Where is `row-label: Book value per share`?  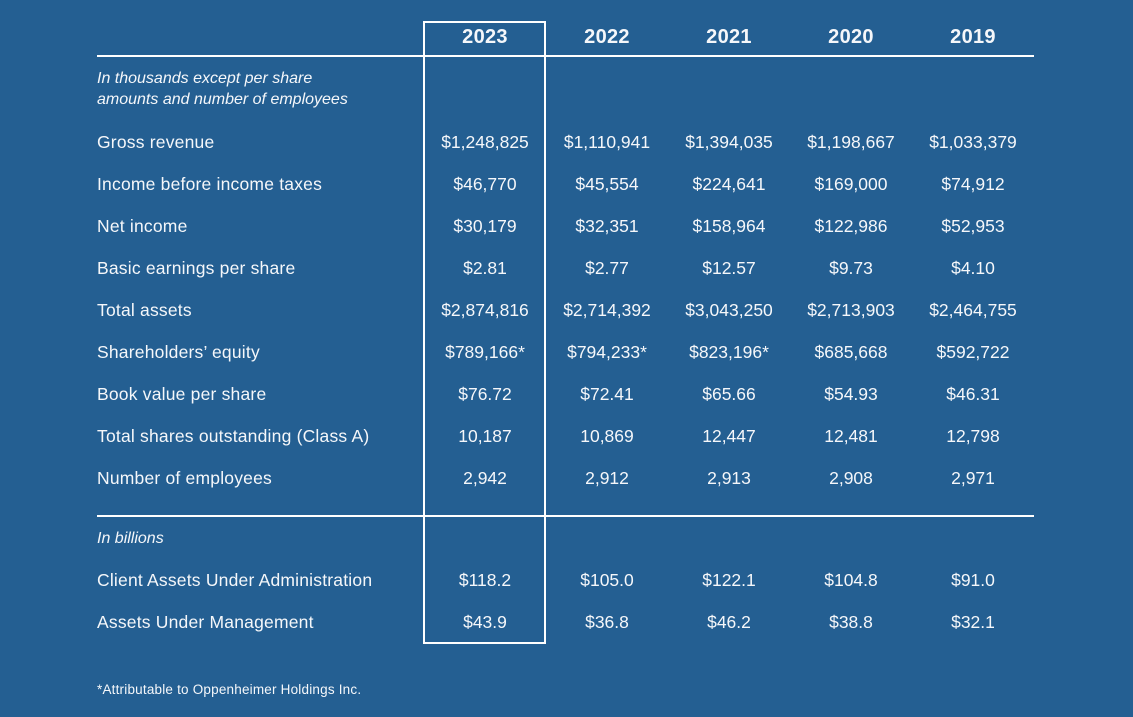
row-label: Book value per share is located at coordinates (182, 393).